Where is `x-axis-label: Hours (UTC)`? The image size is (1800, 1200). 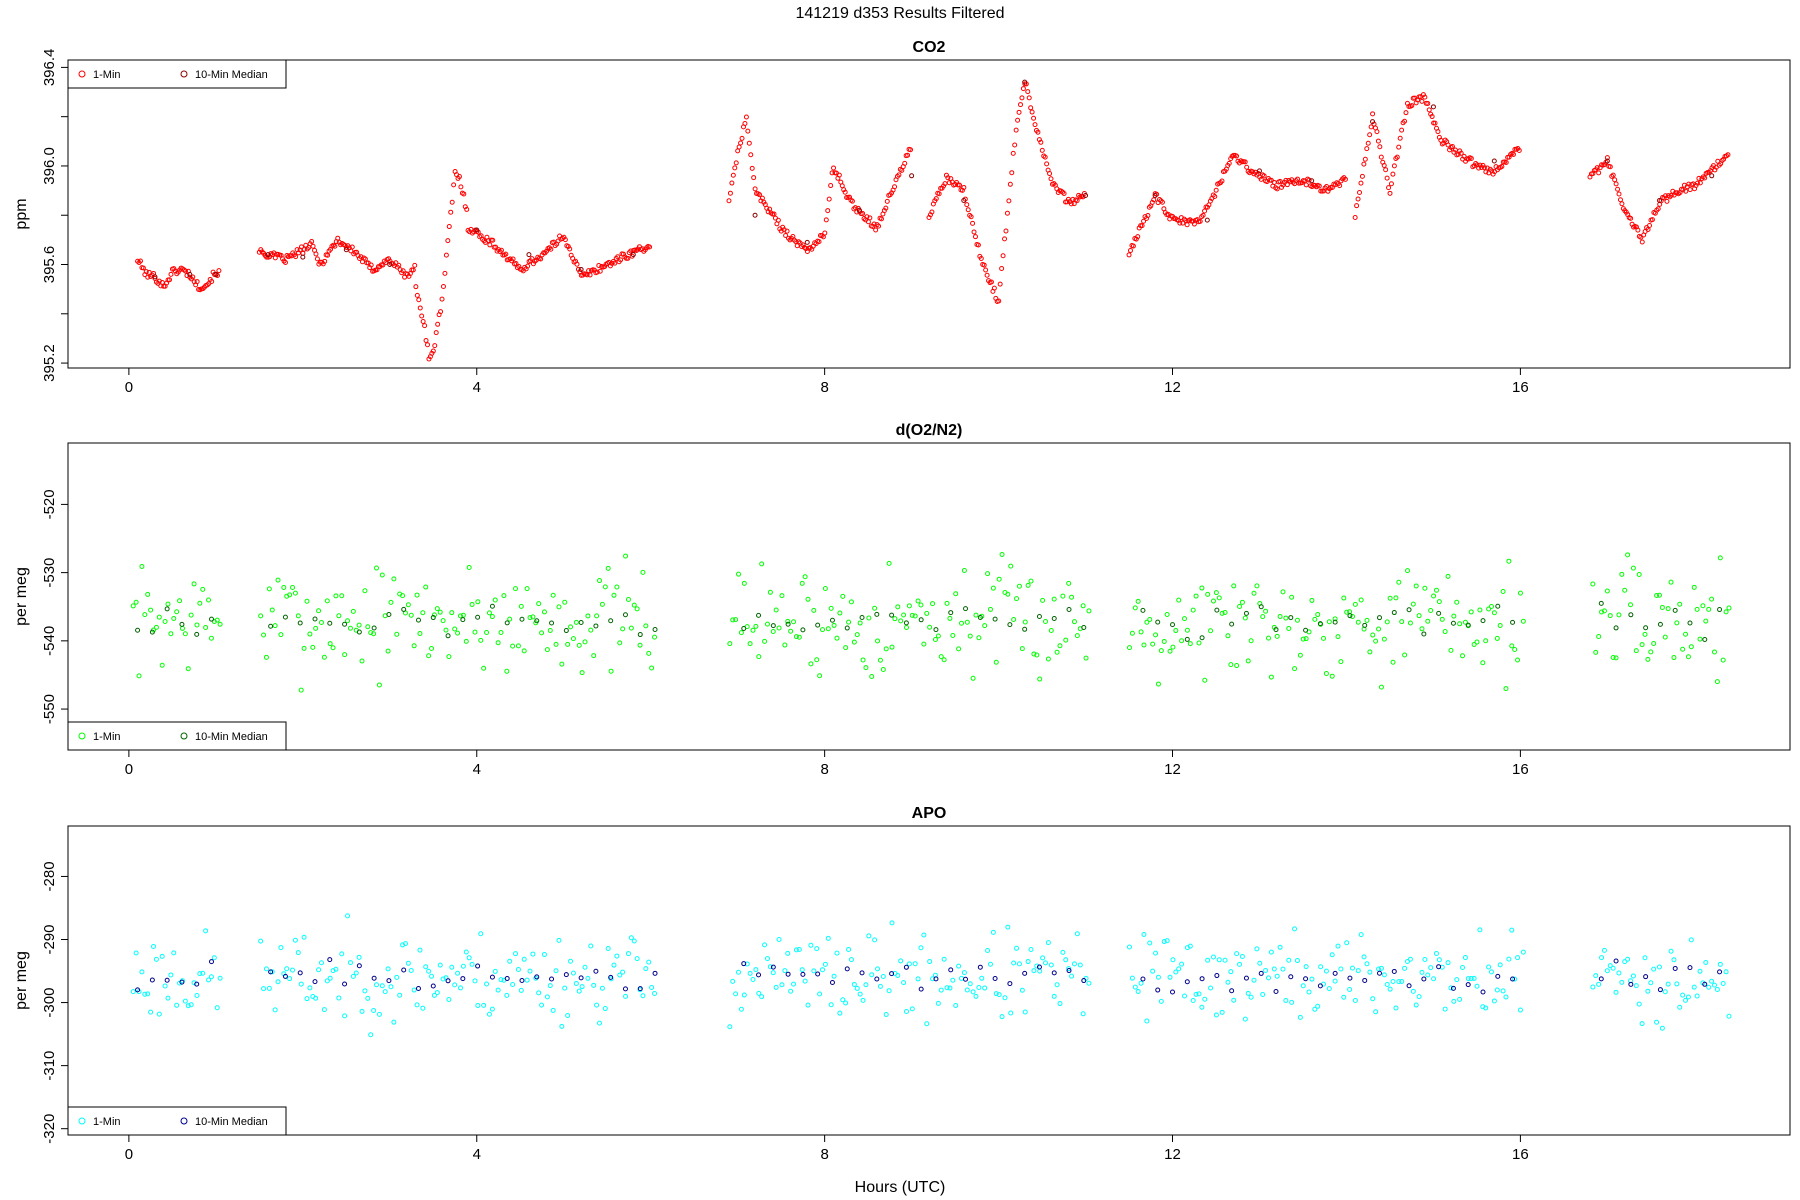
x-axis-label: Hours (UTC) is located at coordinates (900, 1187).